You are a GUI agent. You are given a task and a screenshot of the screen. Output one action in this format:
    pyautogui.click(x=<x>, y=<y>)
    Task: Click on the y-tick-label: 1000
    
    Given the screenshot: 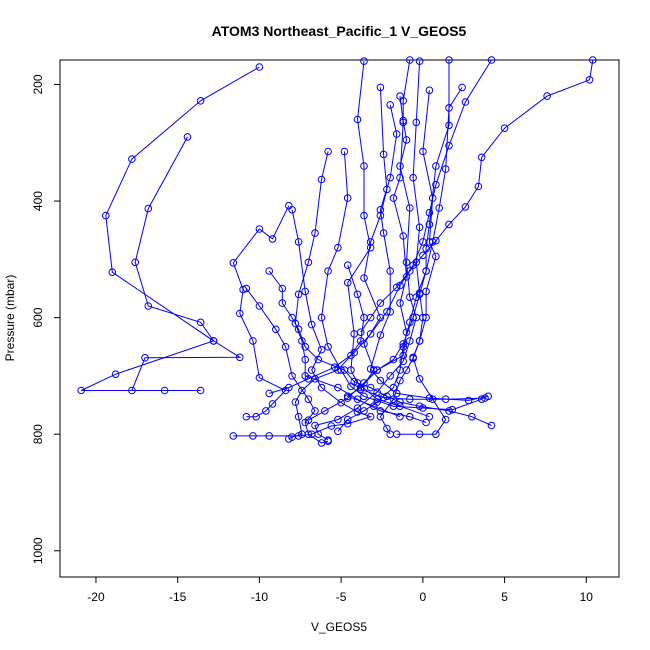 What is the action you would take?
    pyautogui.click(x=38, y=550)
    